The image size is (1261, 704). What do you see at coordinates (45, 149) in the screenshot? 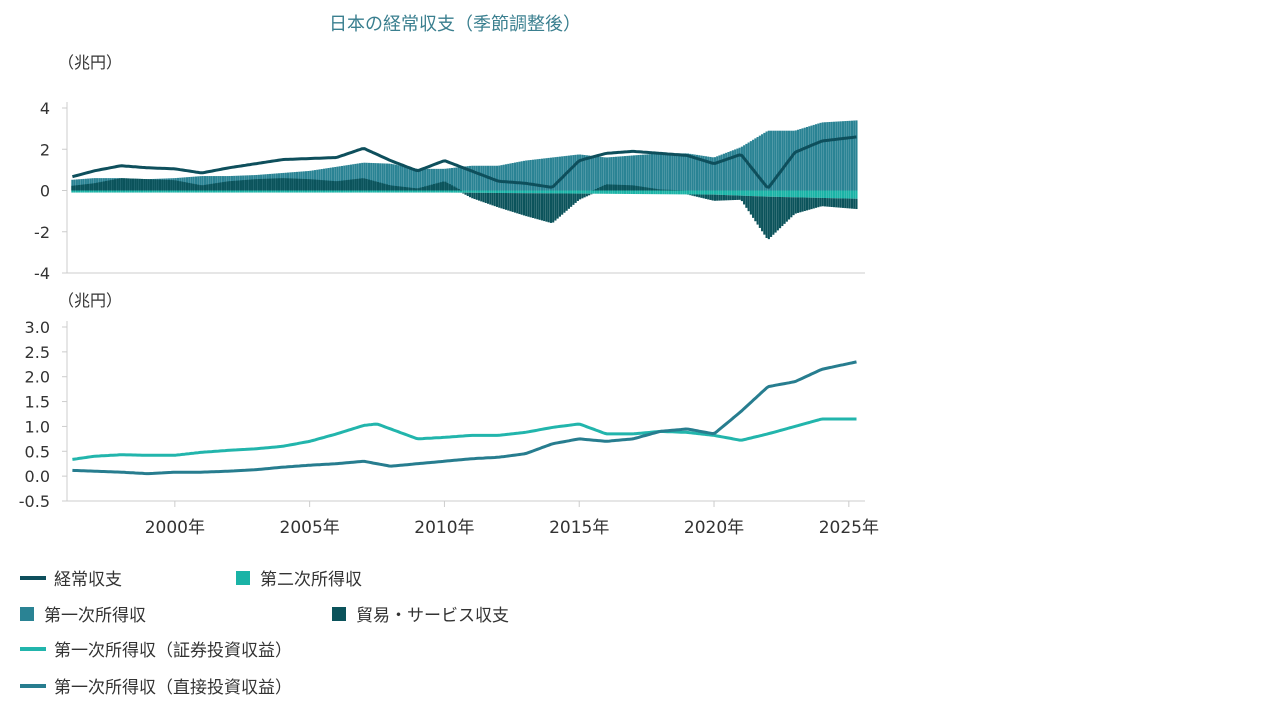
I see `y-tick-label: 2` at bounding box center [45, 149].